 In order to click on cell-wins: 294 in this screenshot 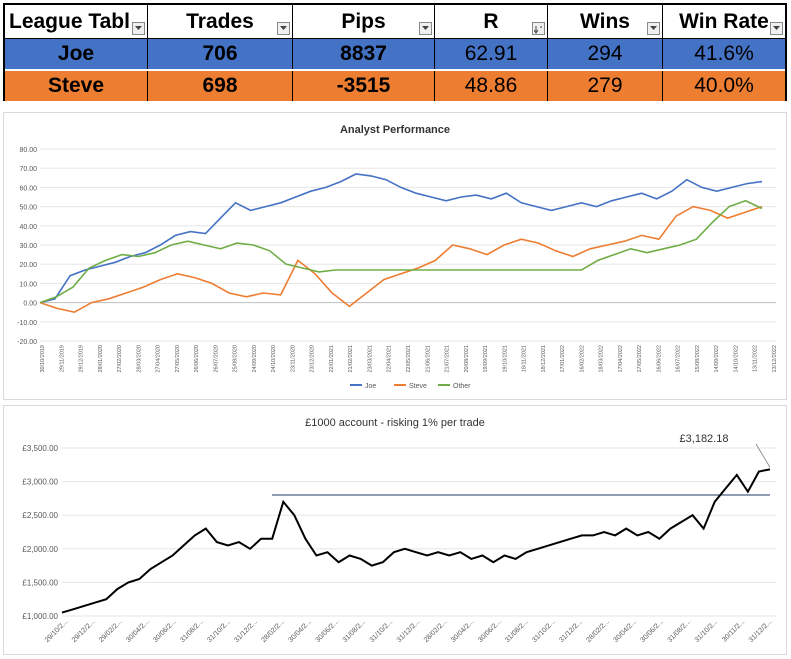, I will do `click(605, 54)`.